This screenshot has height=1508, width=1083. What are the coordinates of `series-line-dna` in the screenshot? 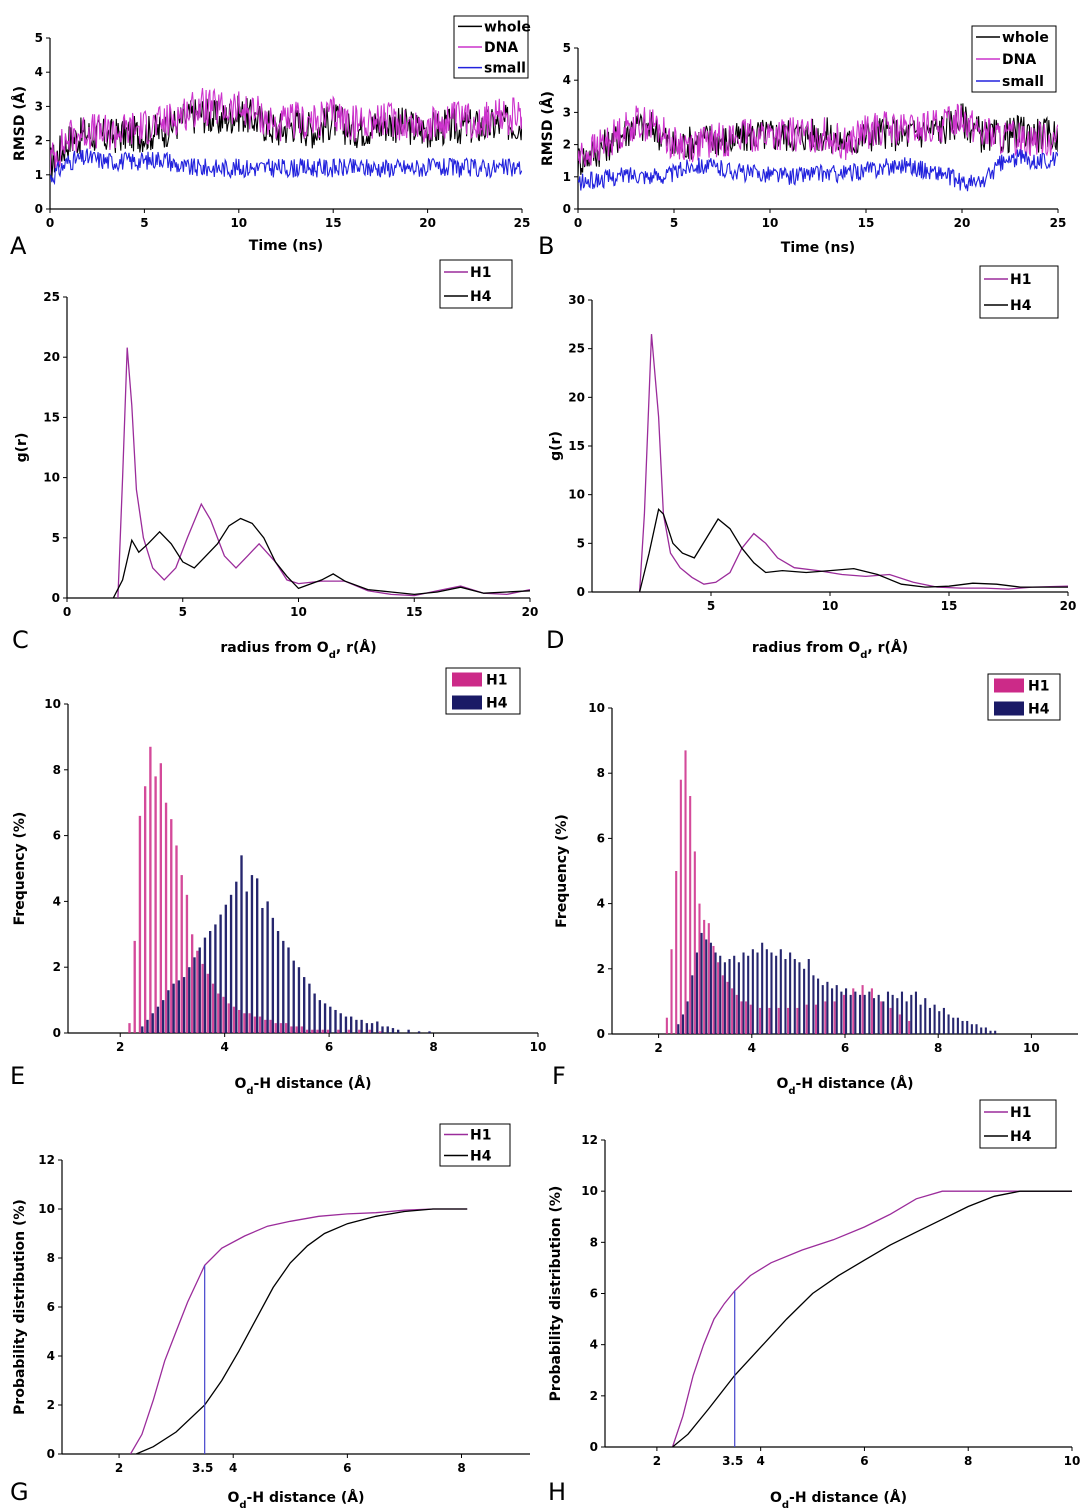 It's located at (818, 135).